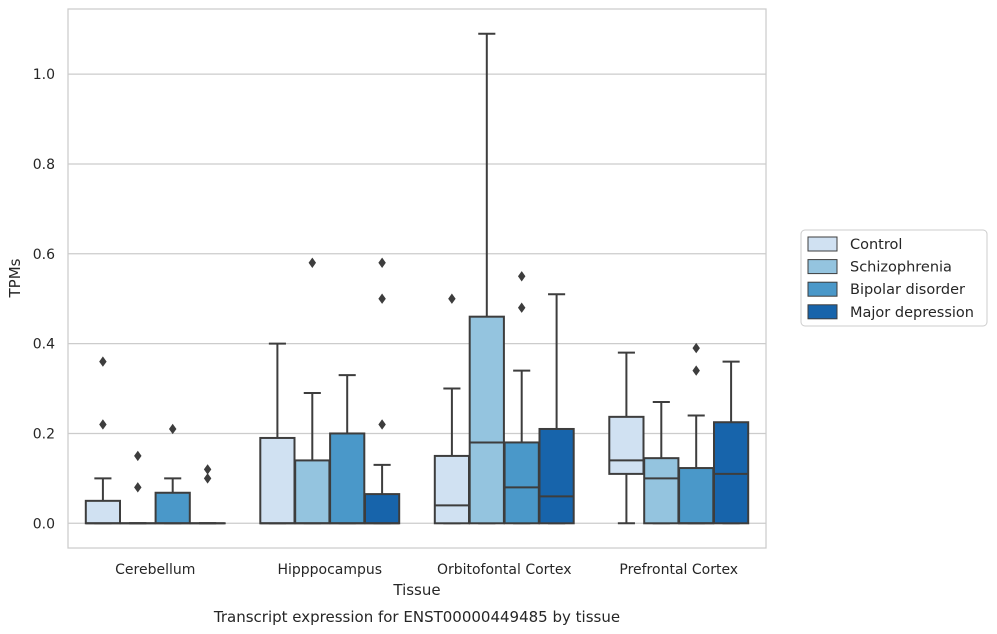 This screenshot has height=634, width=997. Describe the element at coordinates (901, 268) in the screenshot. I see `legend-label: Schizophrenia` at that location.